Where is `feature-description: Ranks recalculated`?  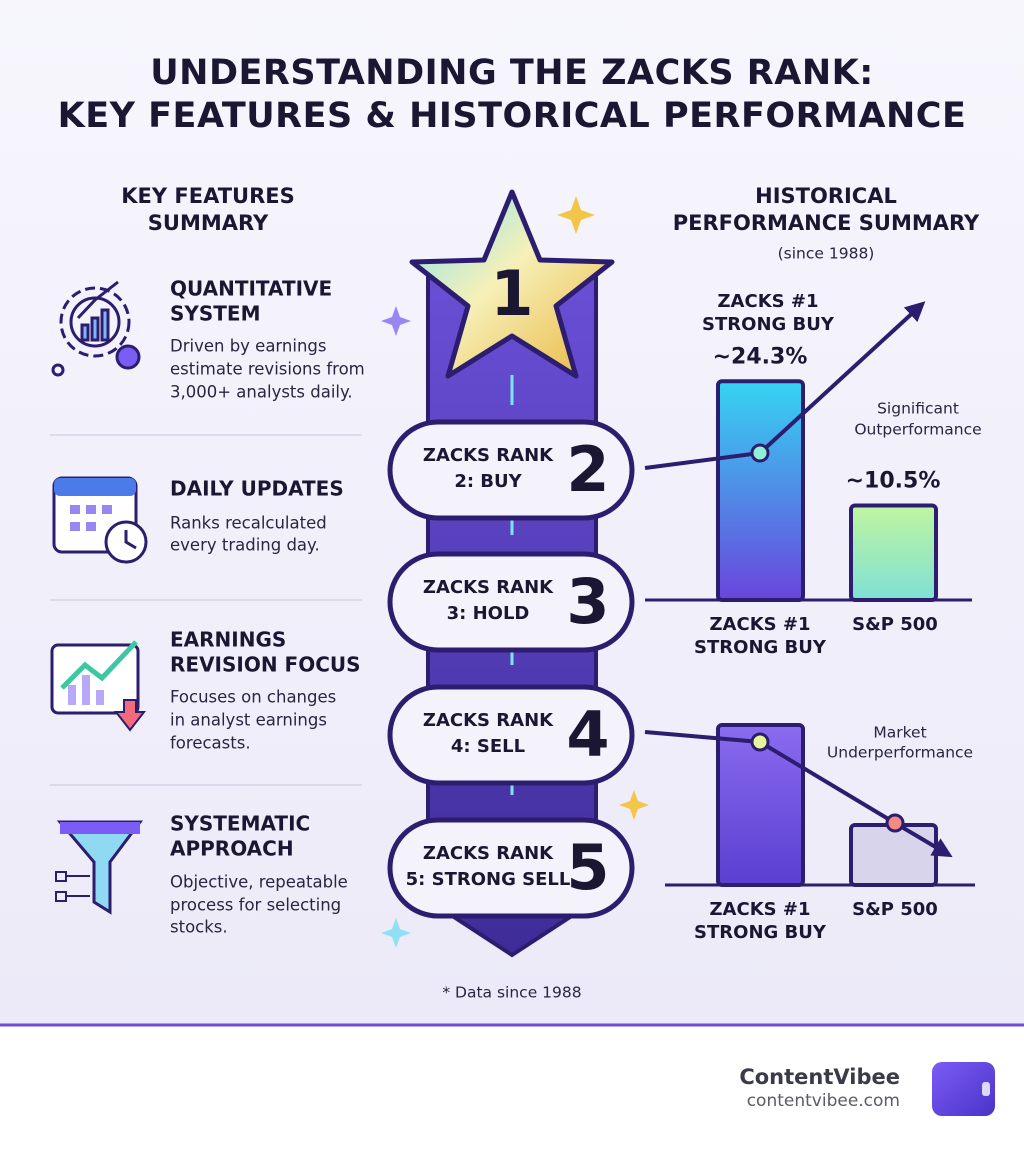 feature-description: Ranks recalculated is located at coordinates (248, 523).